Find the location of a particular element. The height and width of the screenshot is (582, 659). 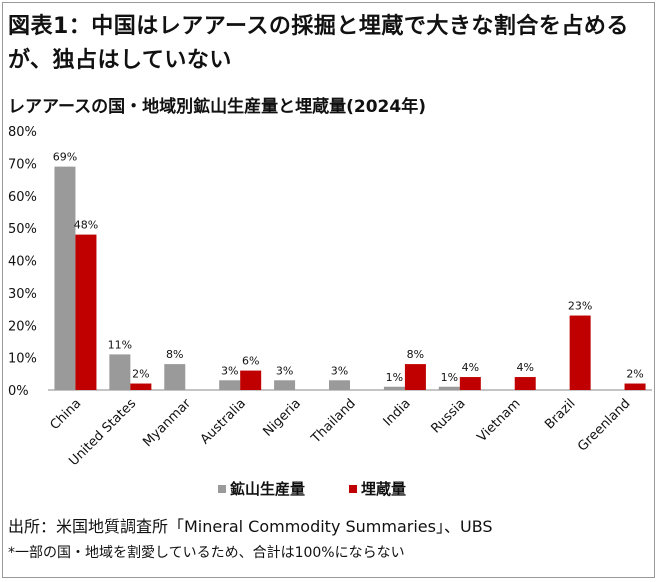

legend-swatch-reserves is located at coordinates (353, 488).